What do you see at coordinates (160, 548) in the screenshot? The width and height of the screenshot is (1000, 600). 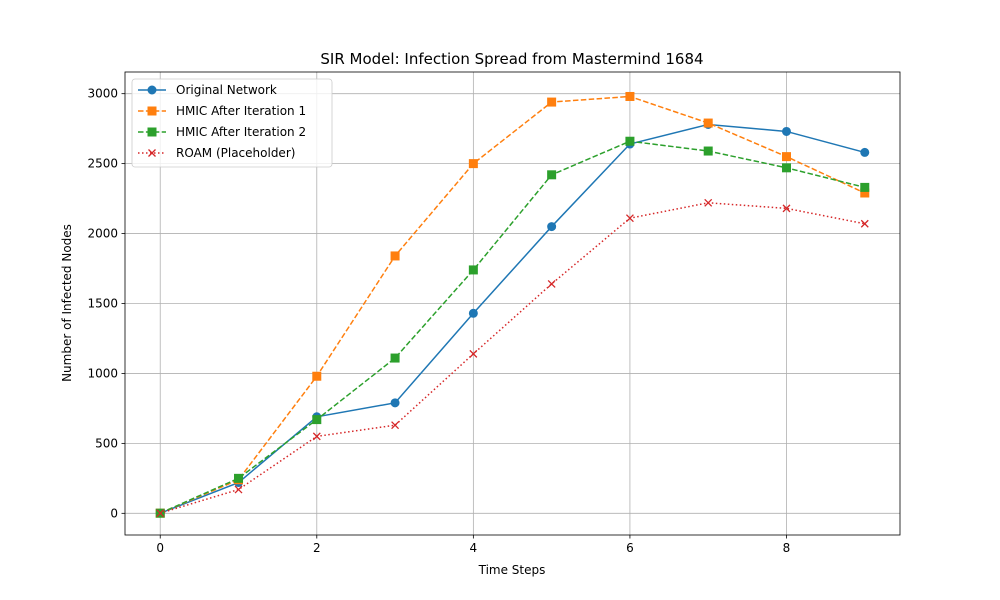 I see `x-tick-label: 0` at bounding box center [160, 548].